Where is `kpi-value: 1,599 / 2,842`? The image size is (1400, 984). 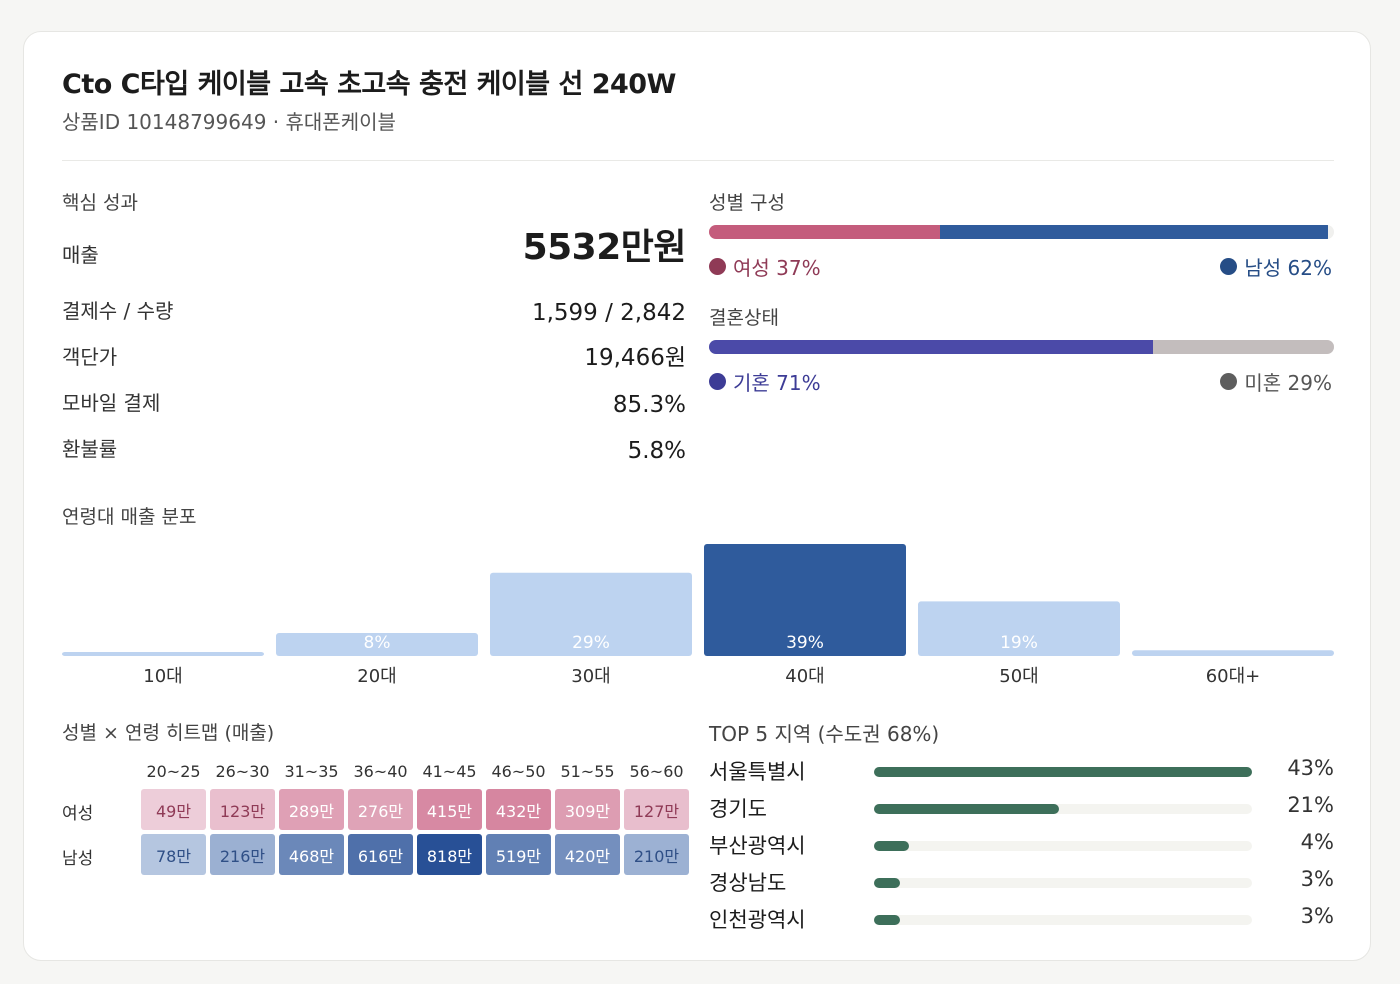 kpi-value: 1,599 / 2,842 is located at coordinates (608, 313).